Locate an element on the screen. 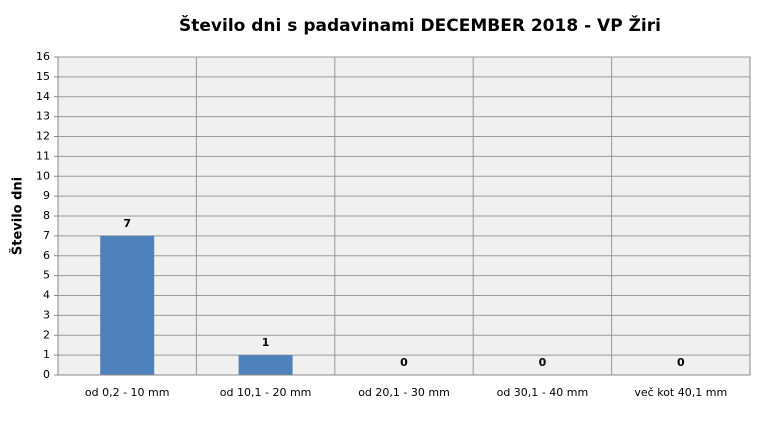  data-label: 1 is located at coordinates (266, 342).